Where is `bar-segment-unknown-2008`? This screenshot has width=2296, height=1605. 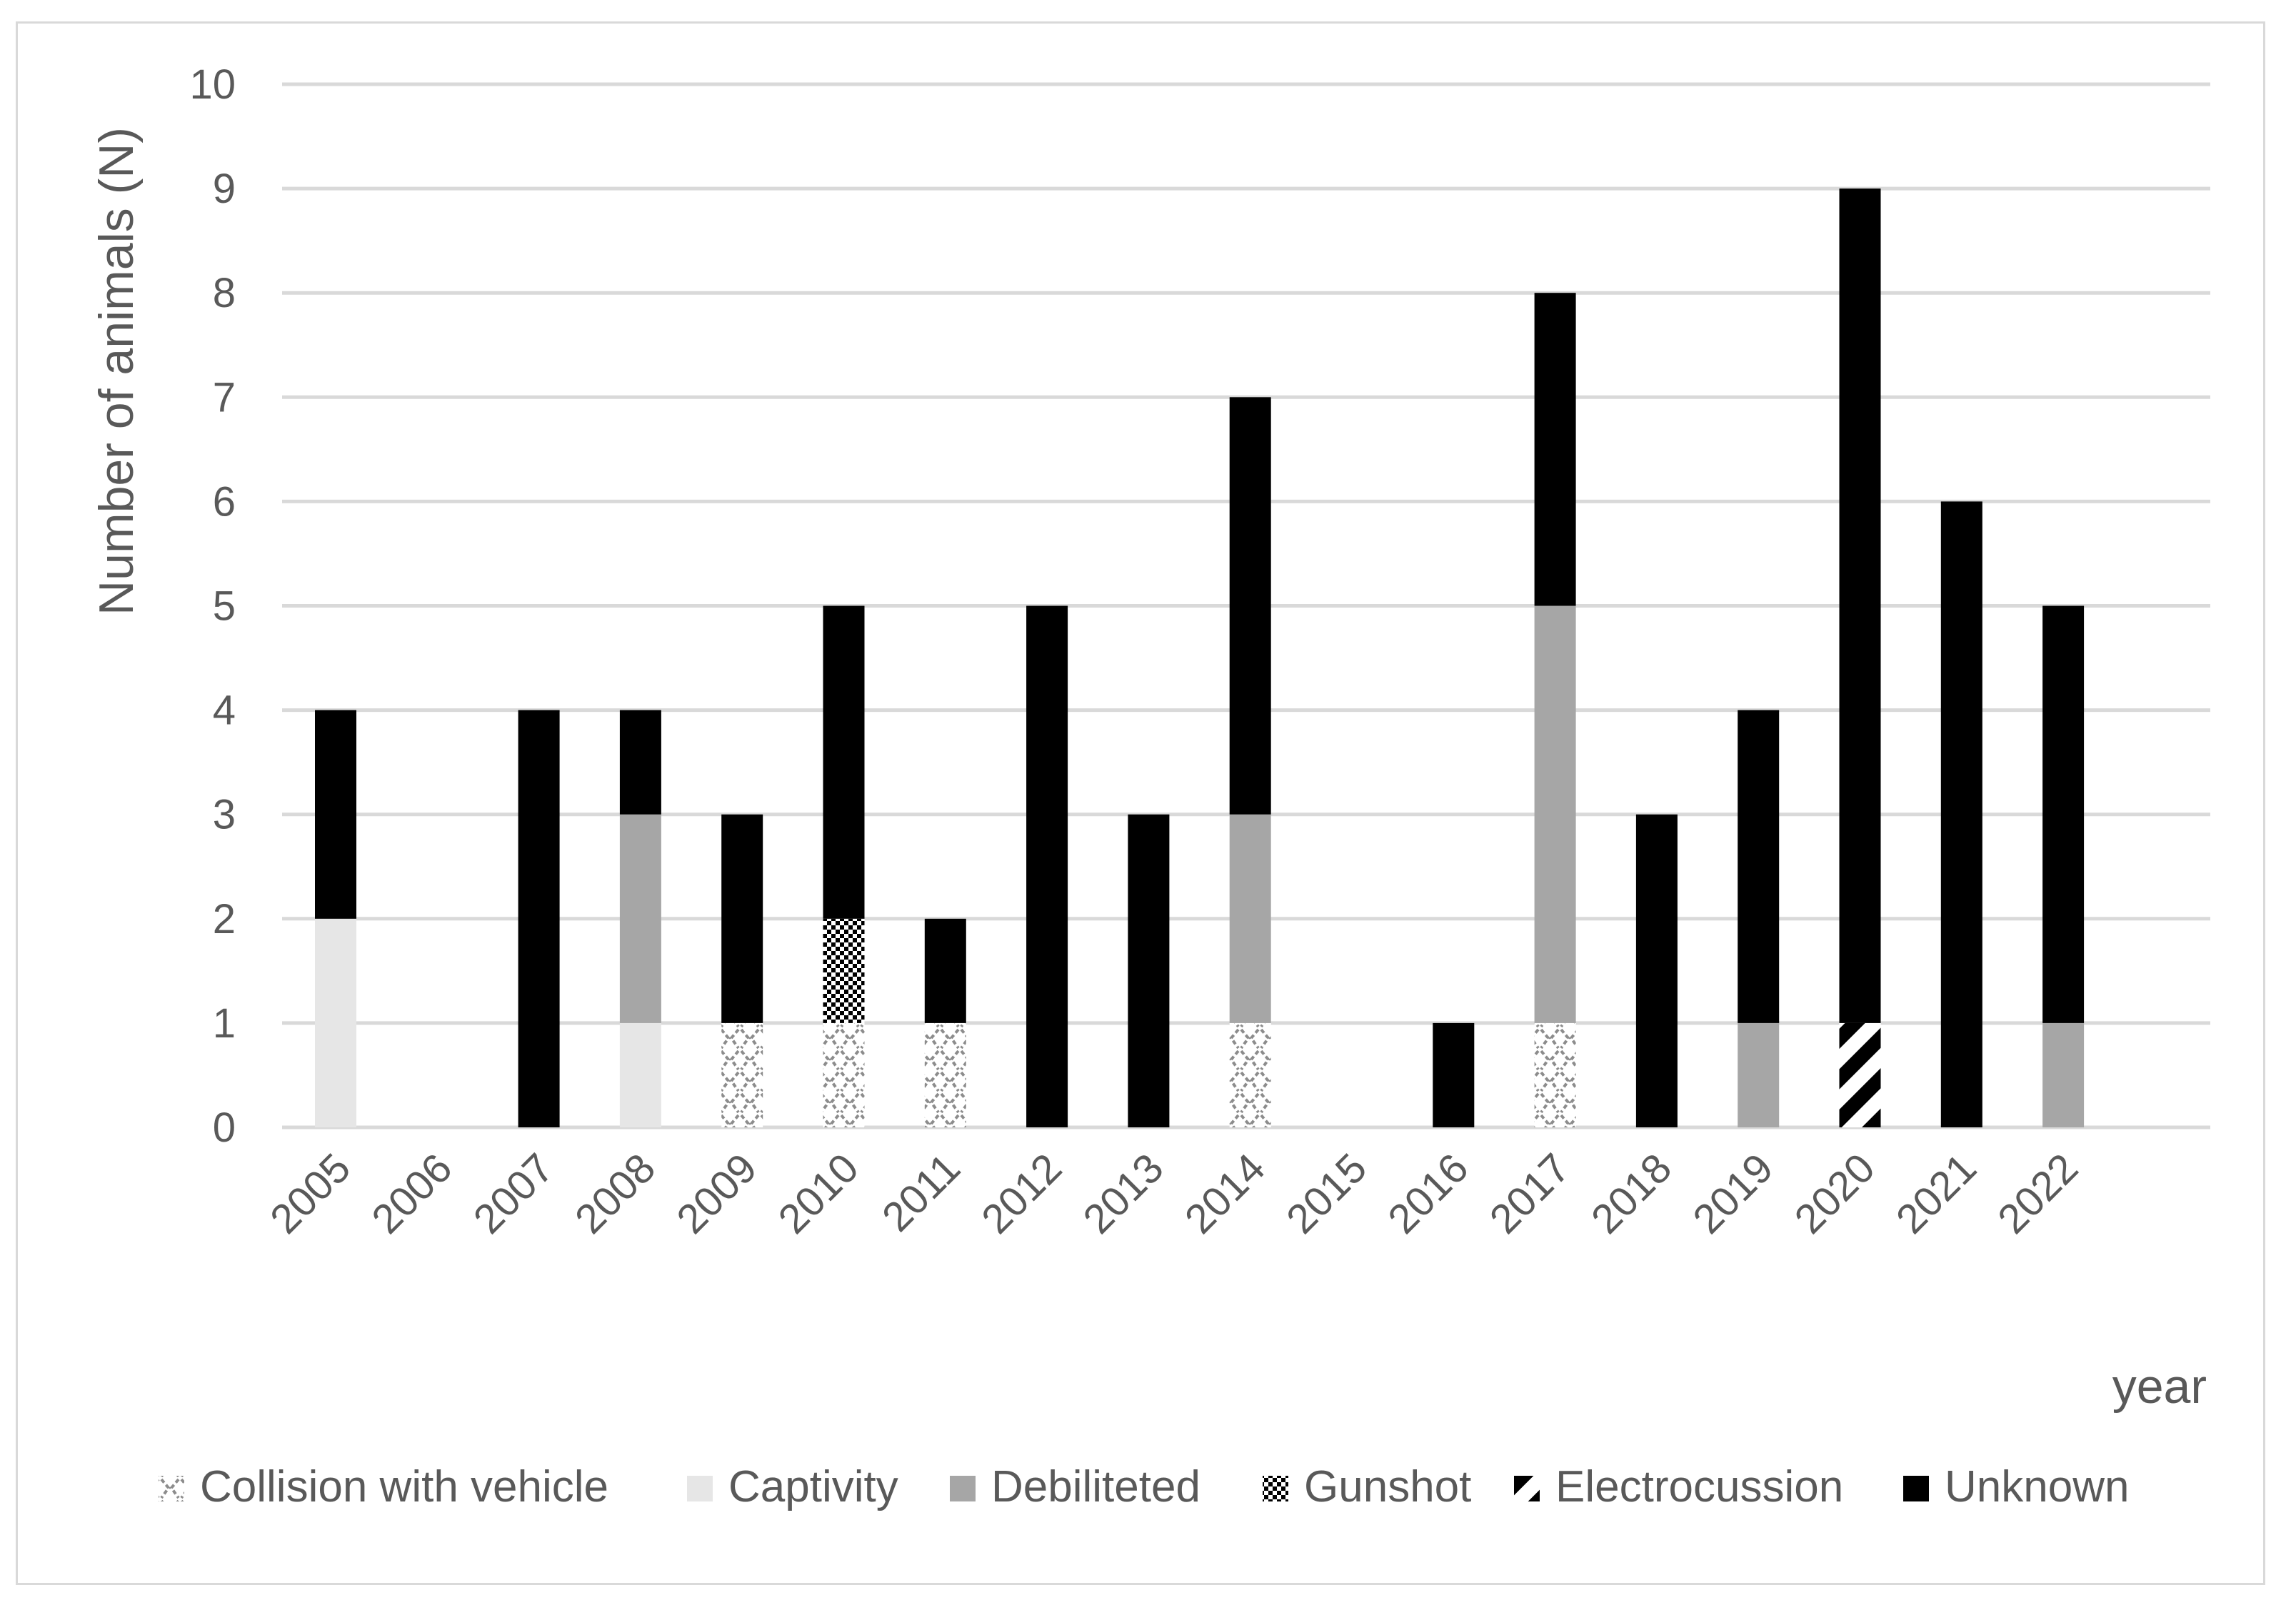 bar-segment-unknown-2008 is located at coordinates (640, 762).